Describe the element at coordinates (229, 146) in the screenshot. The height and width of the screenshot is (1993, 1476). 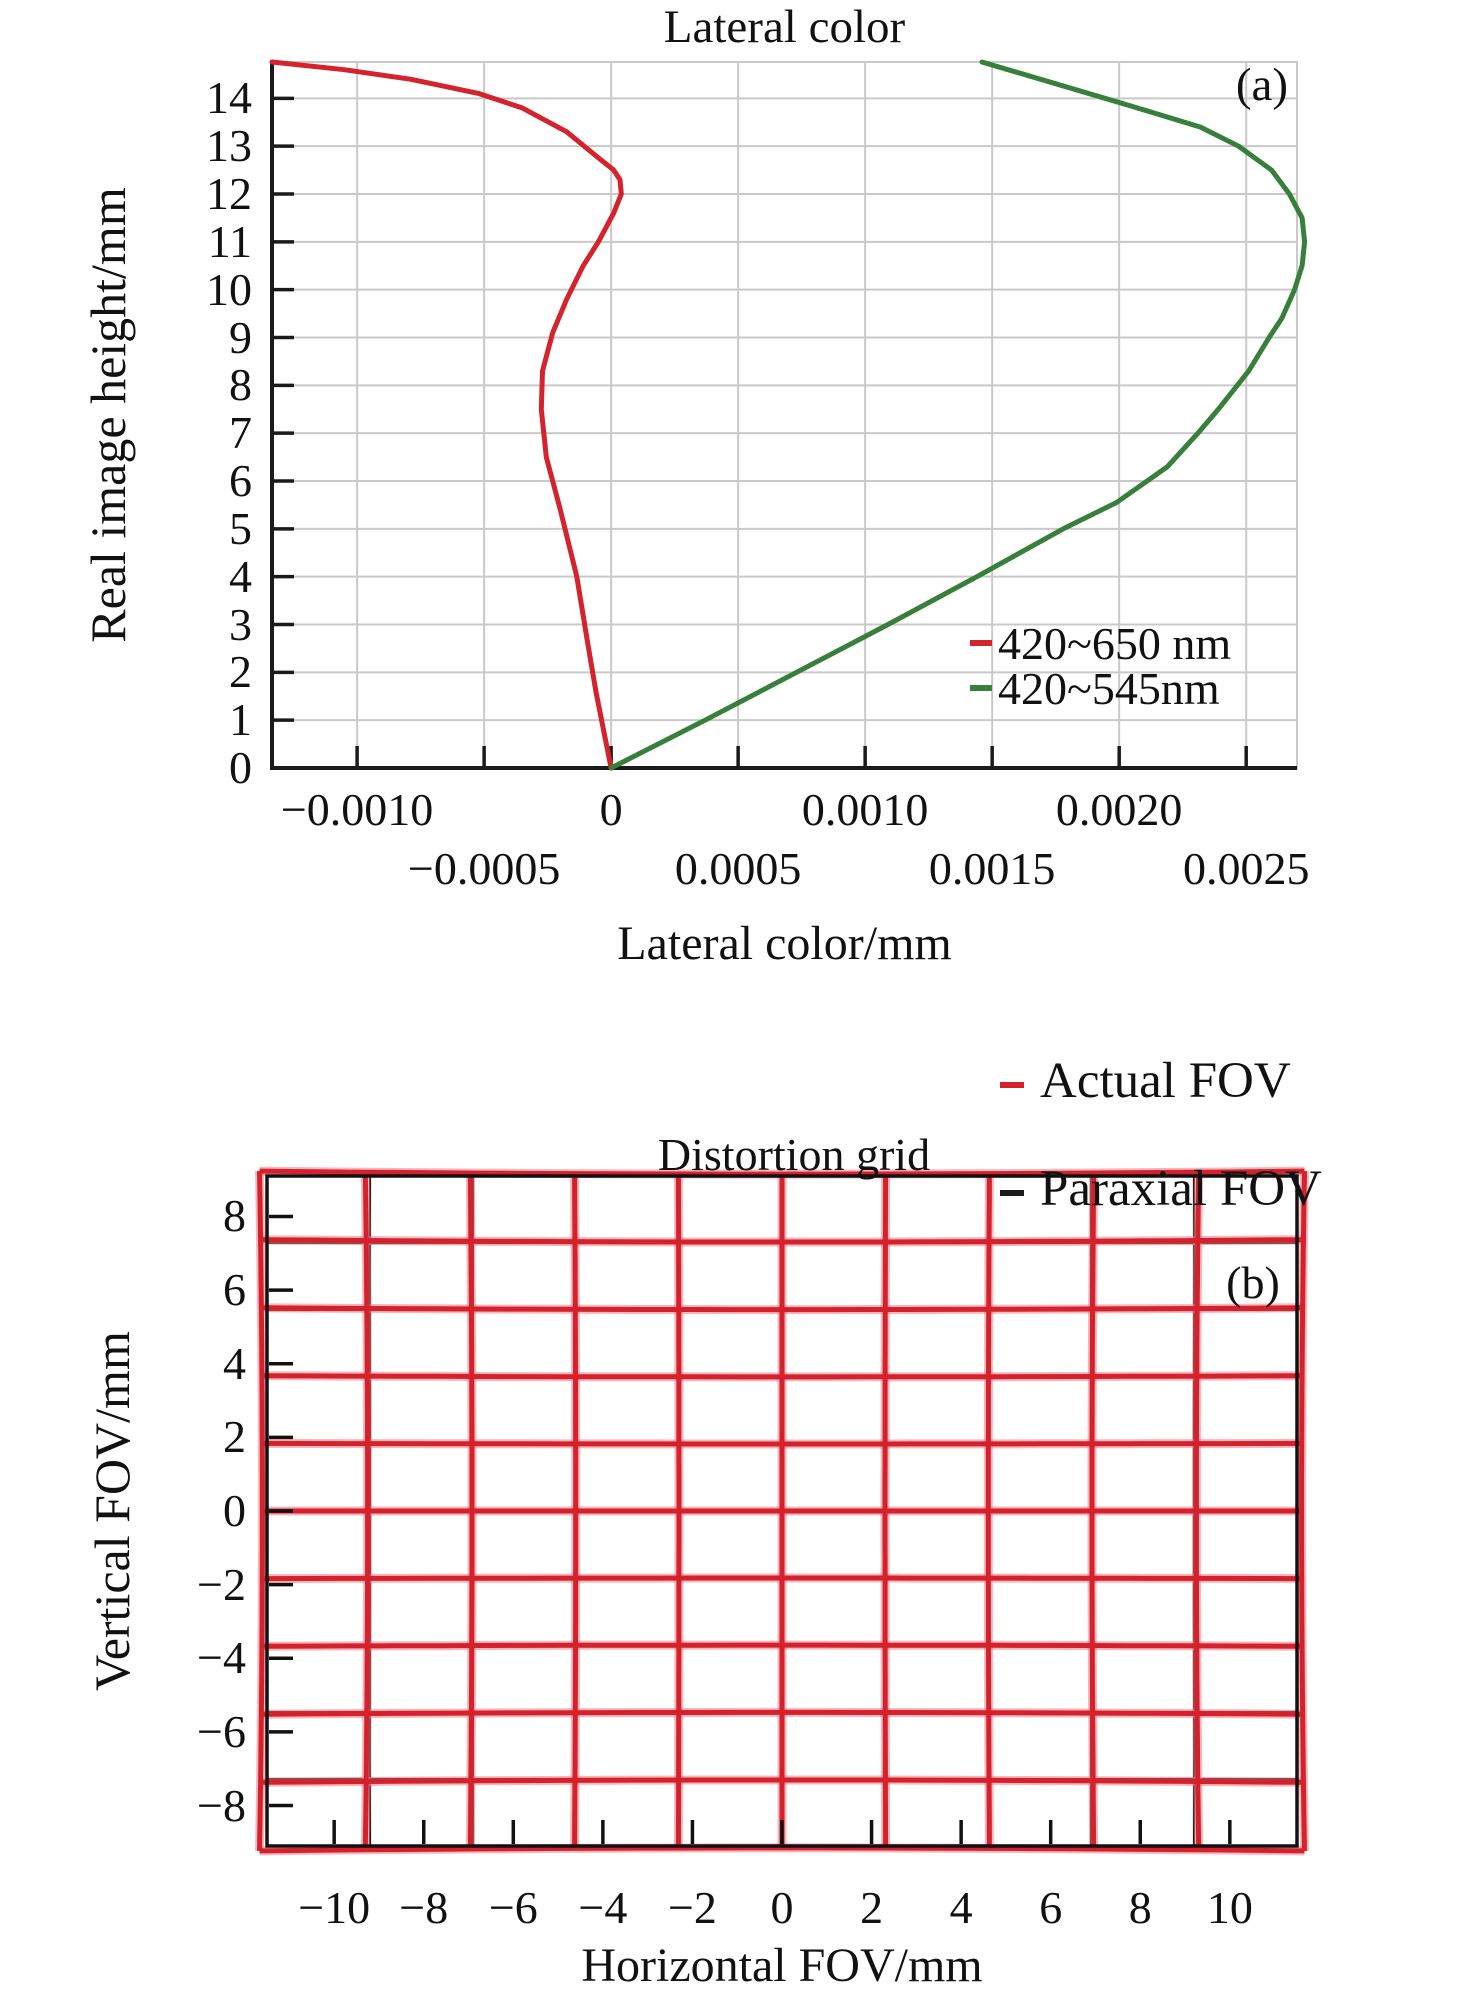
I see `chart-a-ytick-label: 13` at that location.